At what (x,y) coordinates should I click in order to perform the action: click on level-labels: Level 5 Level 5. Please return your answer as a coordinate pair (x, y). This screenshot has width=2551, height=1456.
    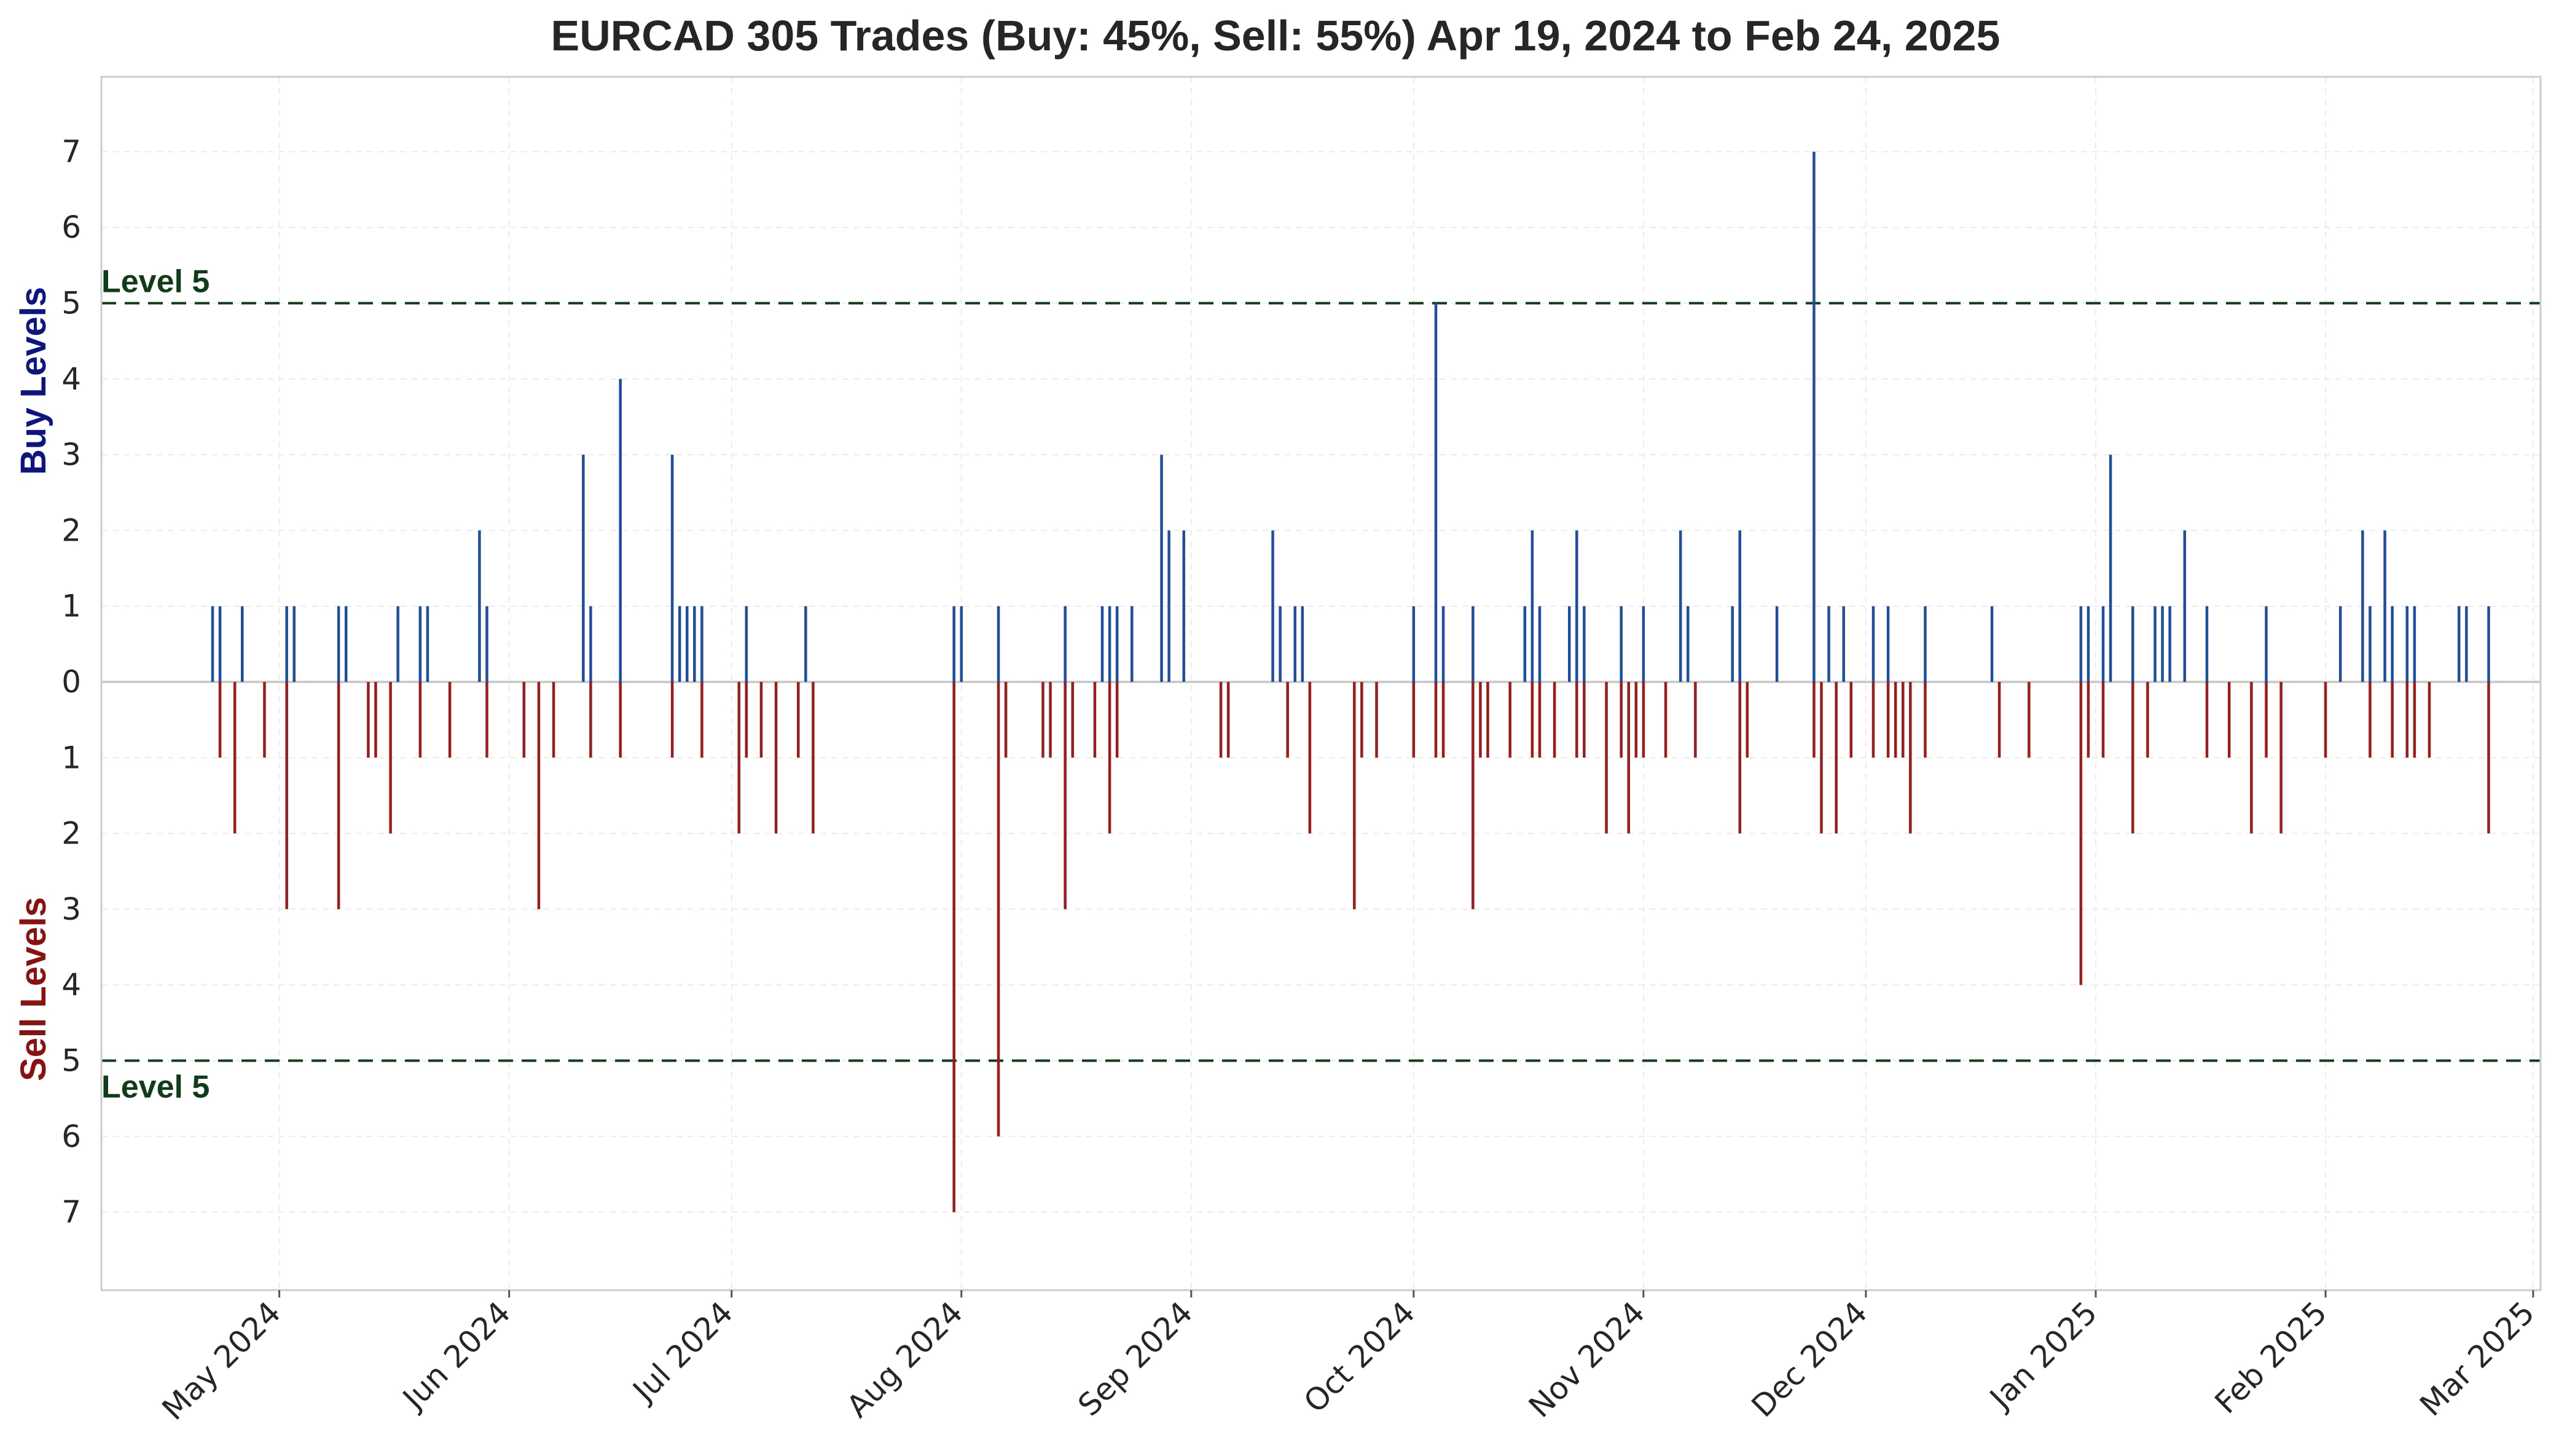
    Looking at the image, I should click on (155, 684).